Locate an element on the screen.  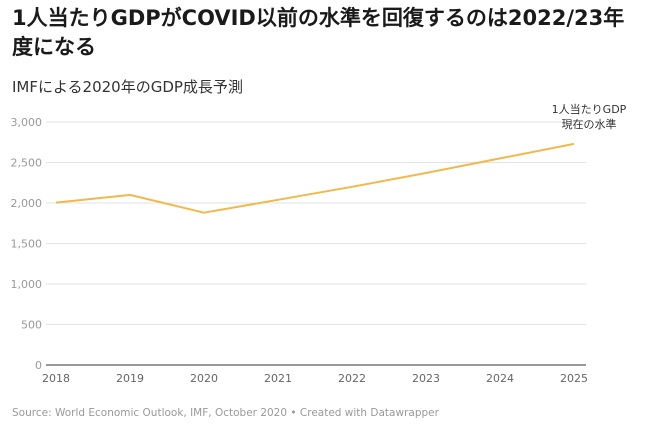
x-tick-label: 2025 is located at coordinates (574, 378).